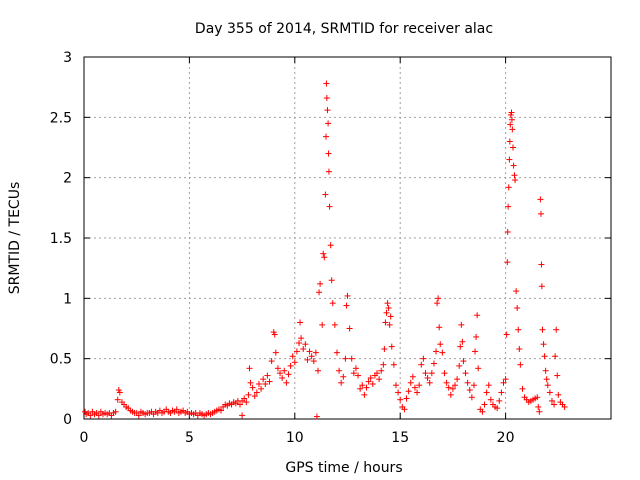 The image size is (640, 480). Describe the element at coordinates (15, 238) in the screenshot. I see `y-axis-label: SRMTID / TECUs` at that location.